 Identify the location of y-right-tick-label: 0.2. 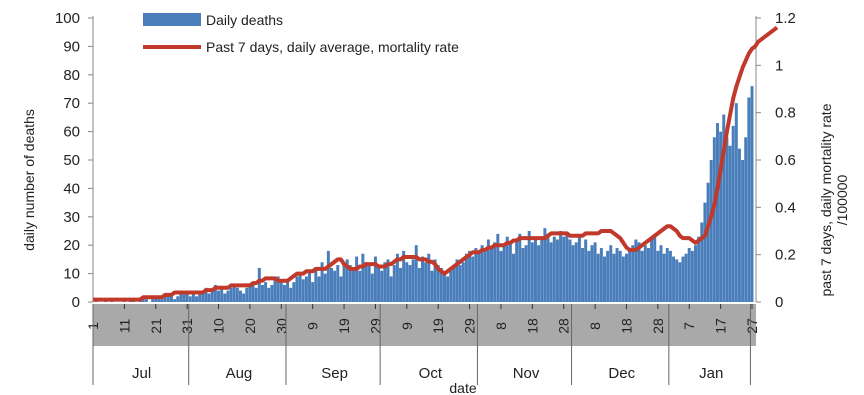
(785, 255).